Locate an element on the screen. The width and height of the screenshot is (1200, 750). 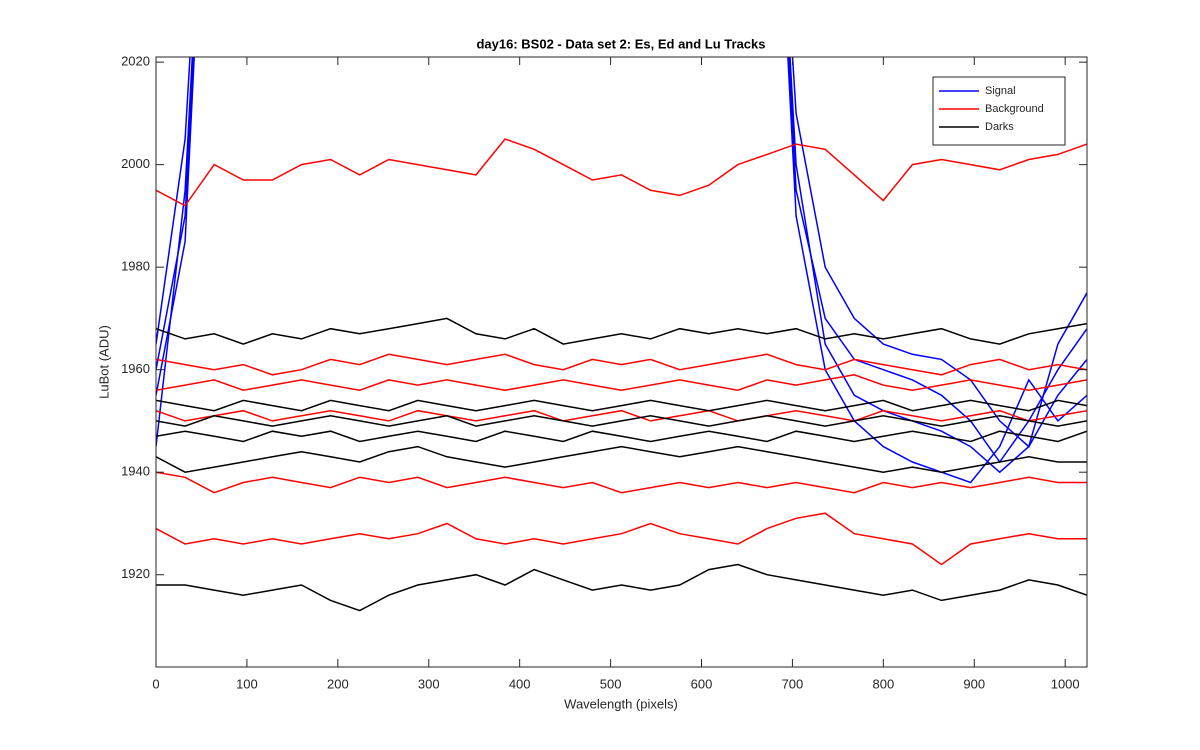
legend-box is located at coordinates (999, 111).